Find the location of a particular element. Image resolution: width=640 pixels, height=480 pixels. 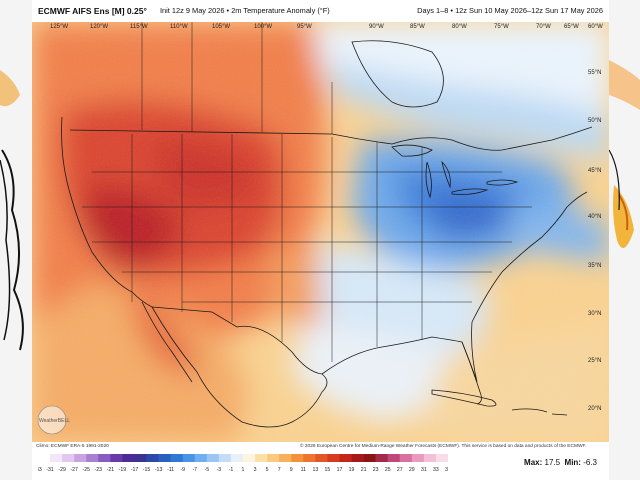

lon-label: 125°W is located at coordinates (59, 27).